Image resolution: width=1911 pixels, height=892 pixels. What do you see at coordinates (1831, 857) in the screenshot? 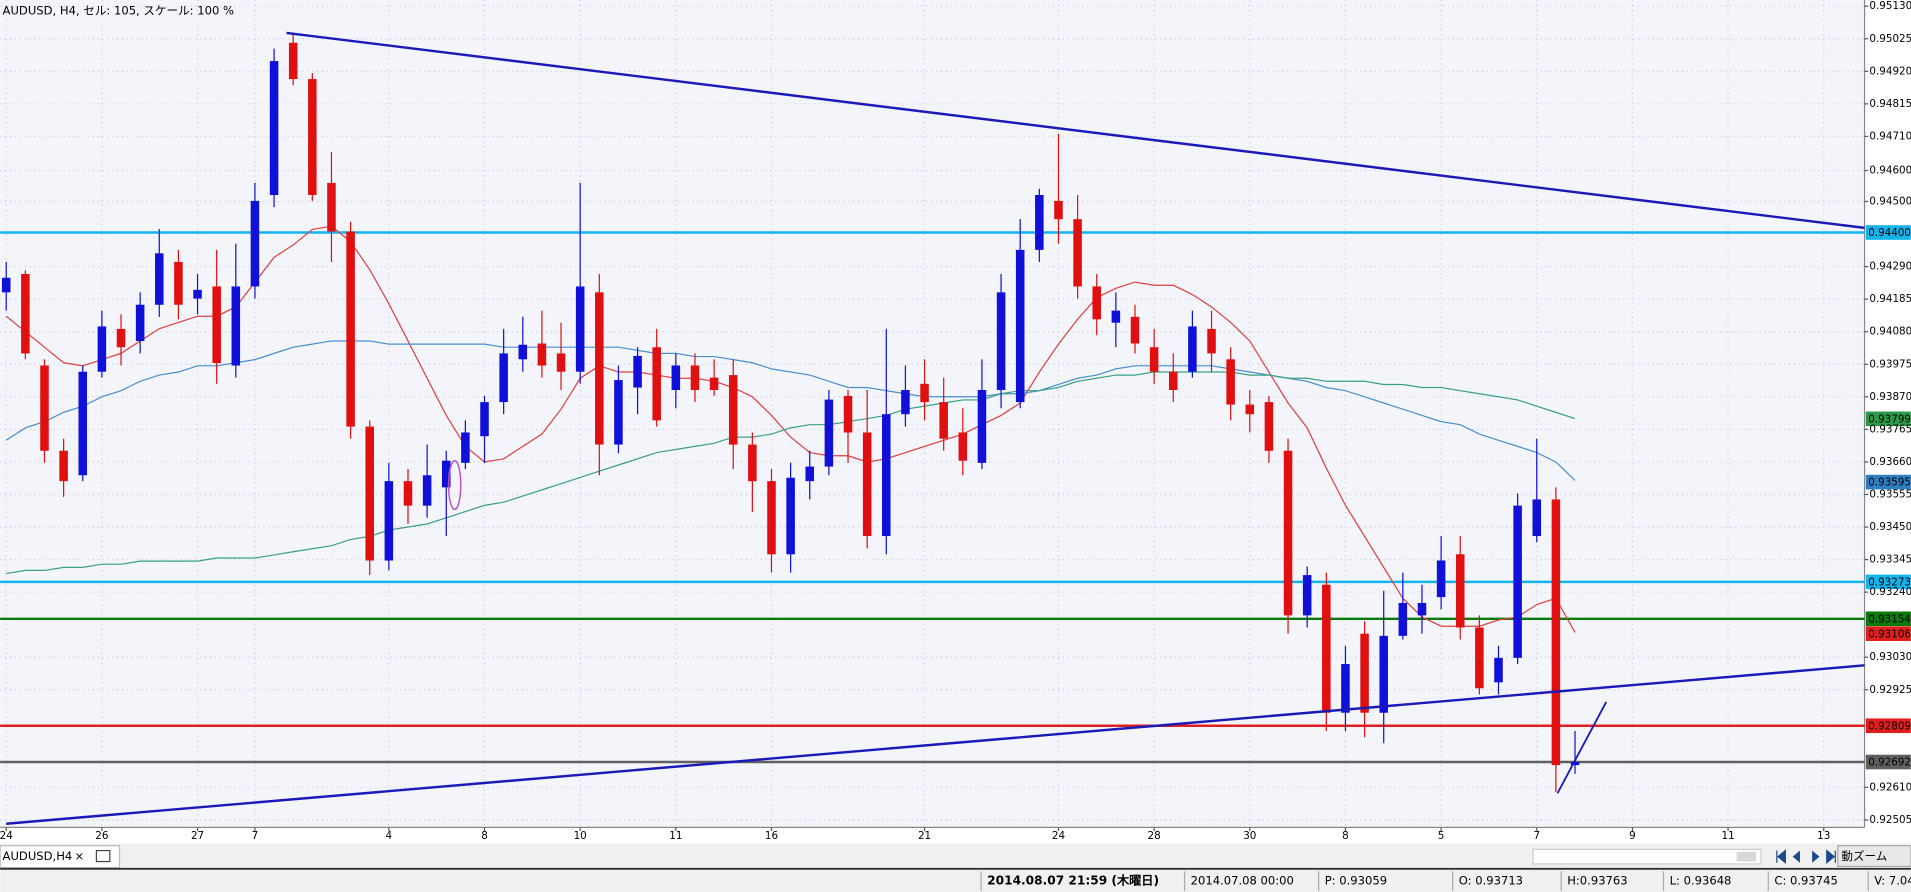
I see `nav-last` at bounding box center [1831, 857].